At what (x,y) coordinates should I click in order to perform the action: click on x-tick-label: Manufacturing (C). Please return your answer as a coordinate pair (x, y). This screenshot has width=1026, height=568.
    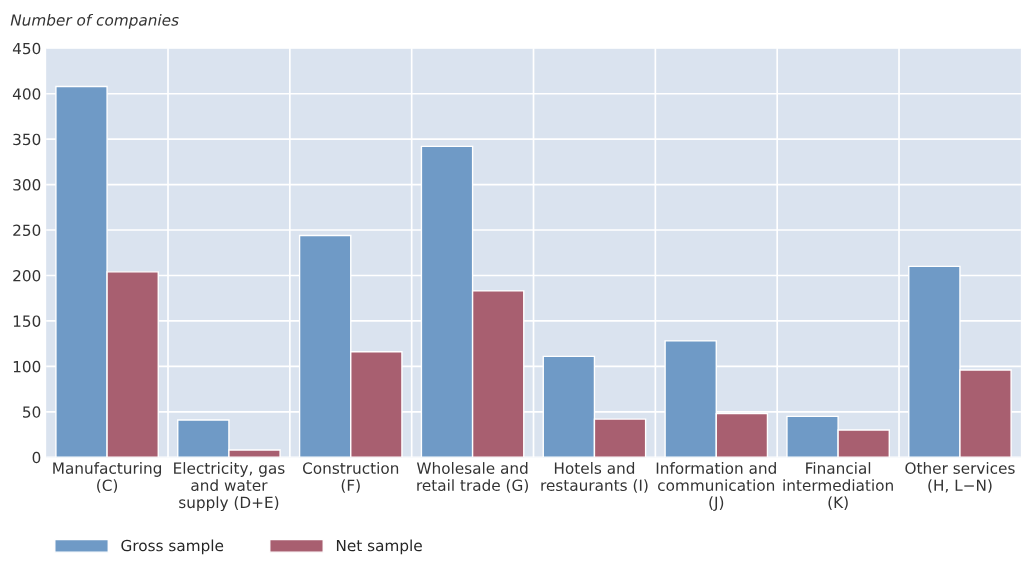
    Looking at the image, I should click on (107, 477).